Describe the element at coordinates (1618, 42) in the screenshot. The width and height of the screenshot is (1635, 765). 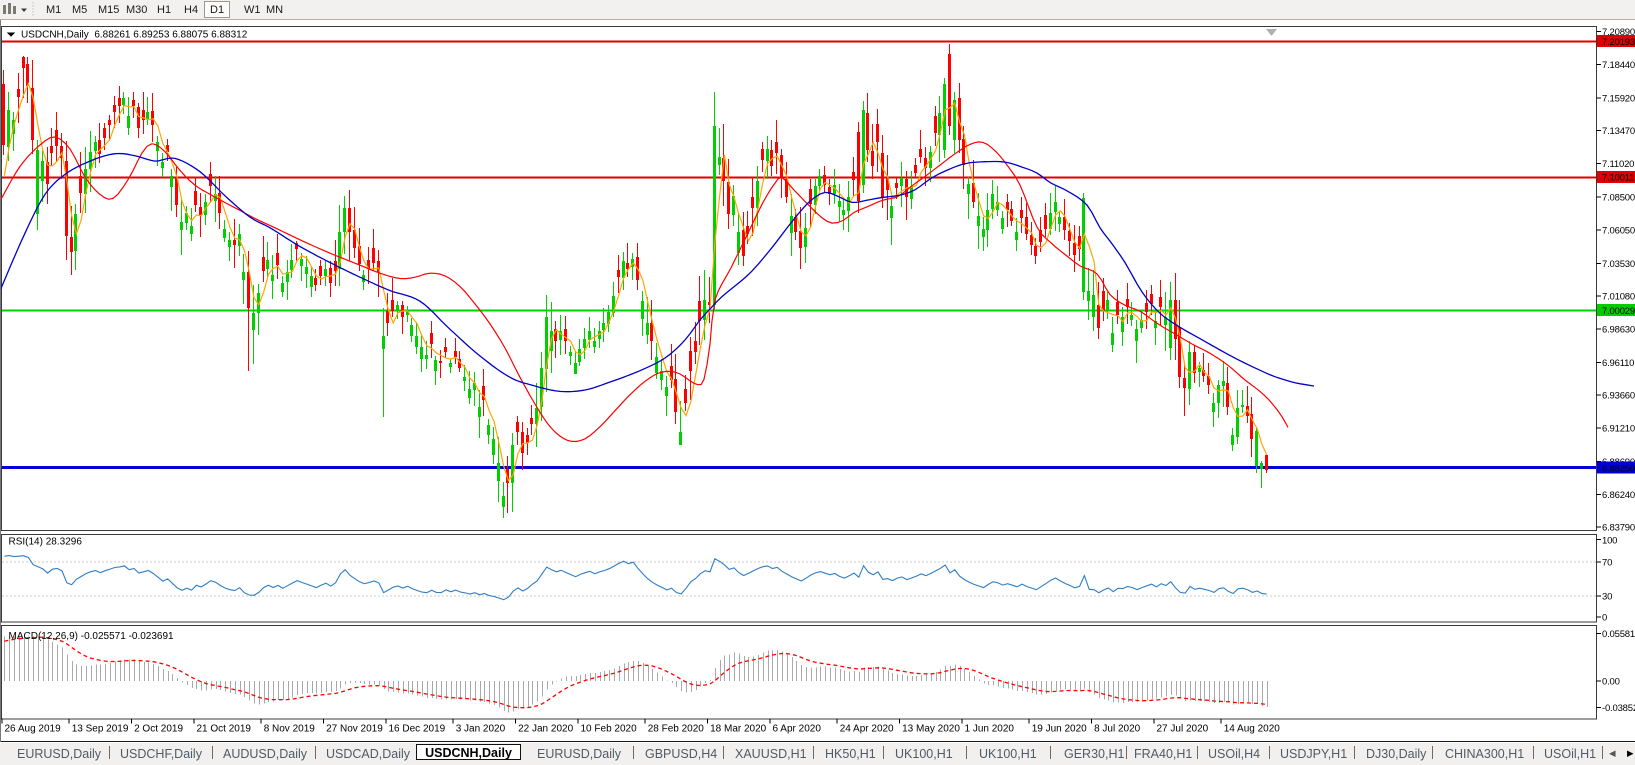
I see `svg-text: 7.20193` at that location.